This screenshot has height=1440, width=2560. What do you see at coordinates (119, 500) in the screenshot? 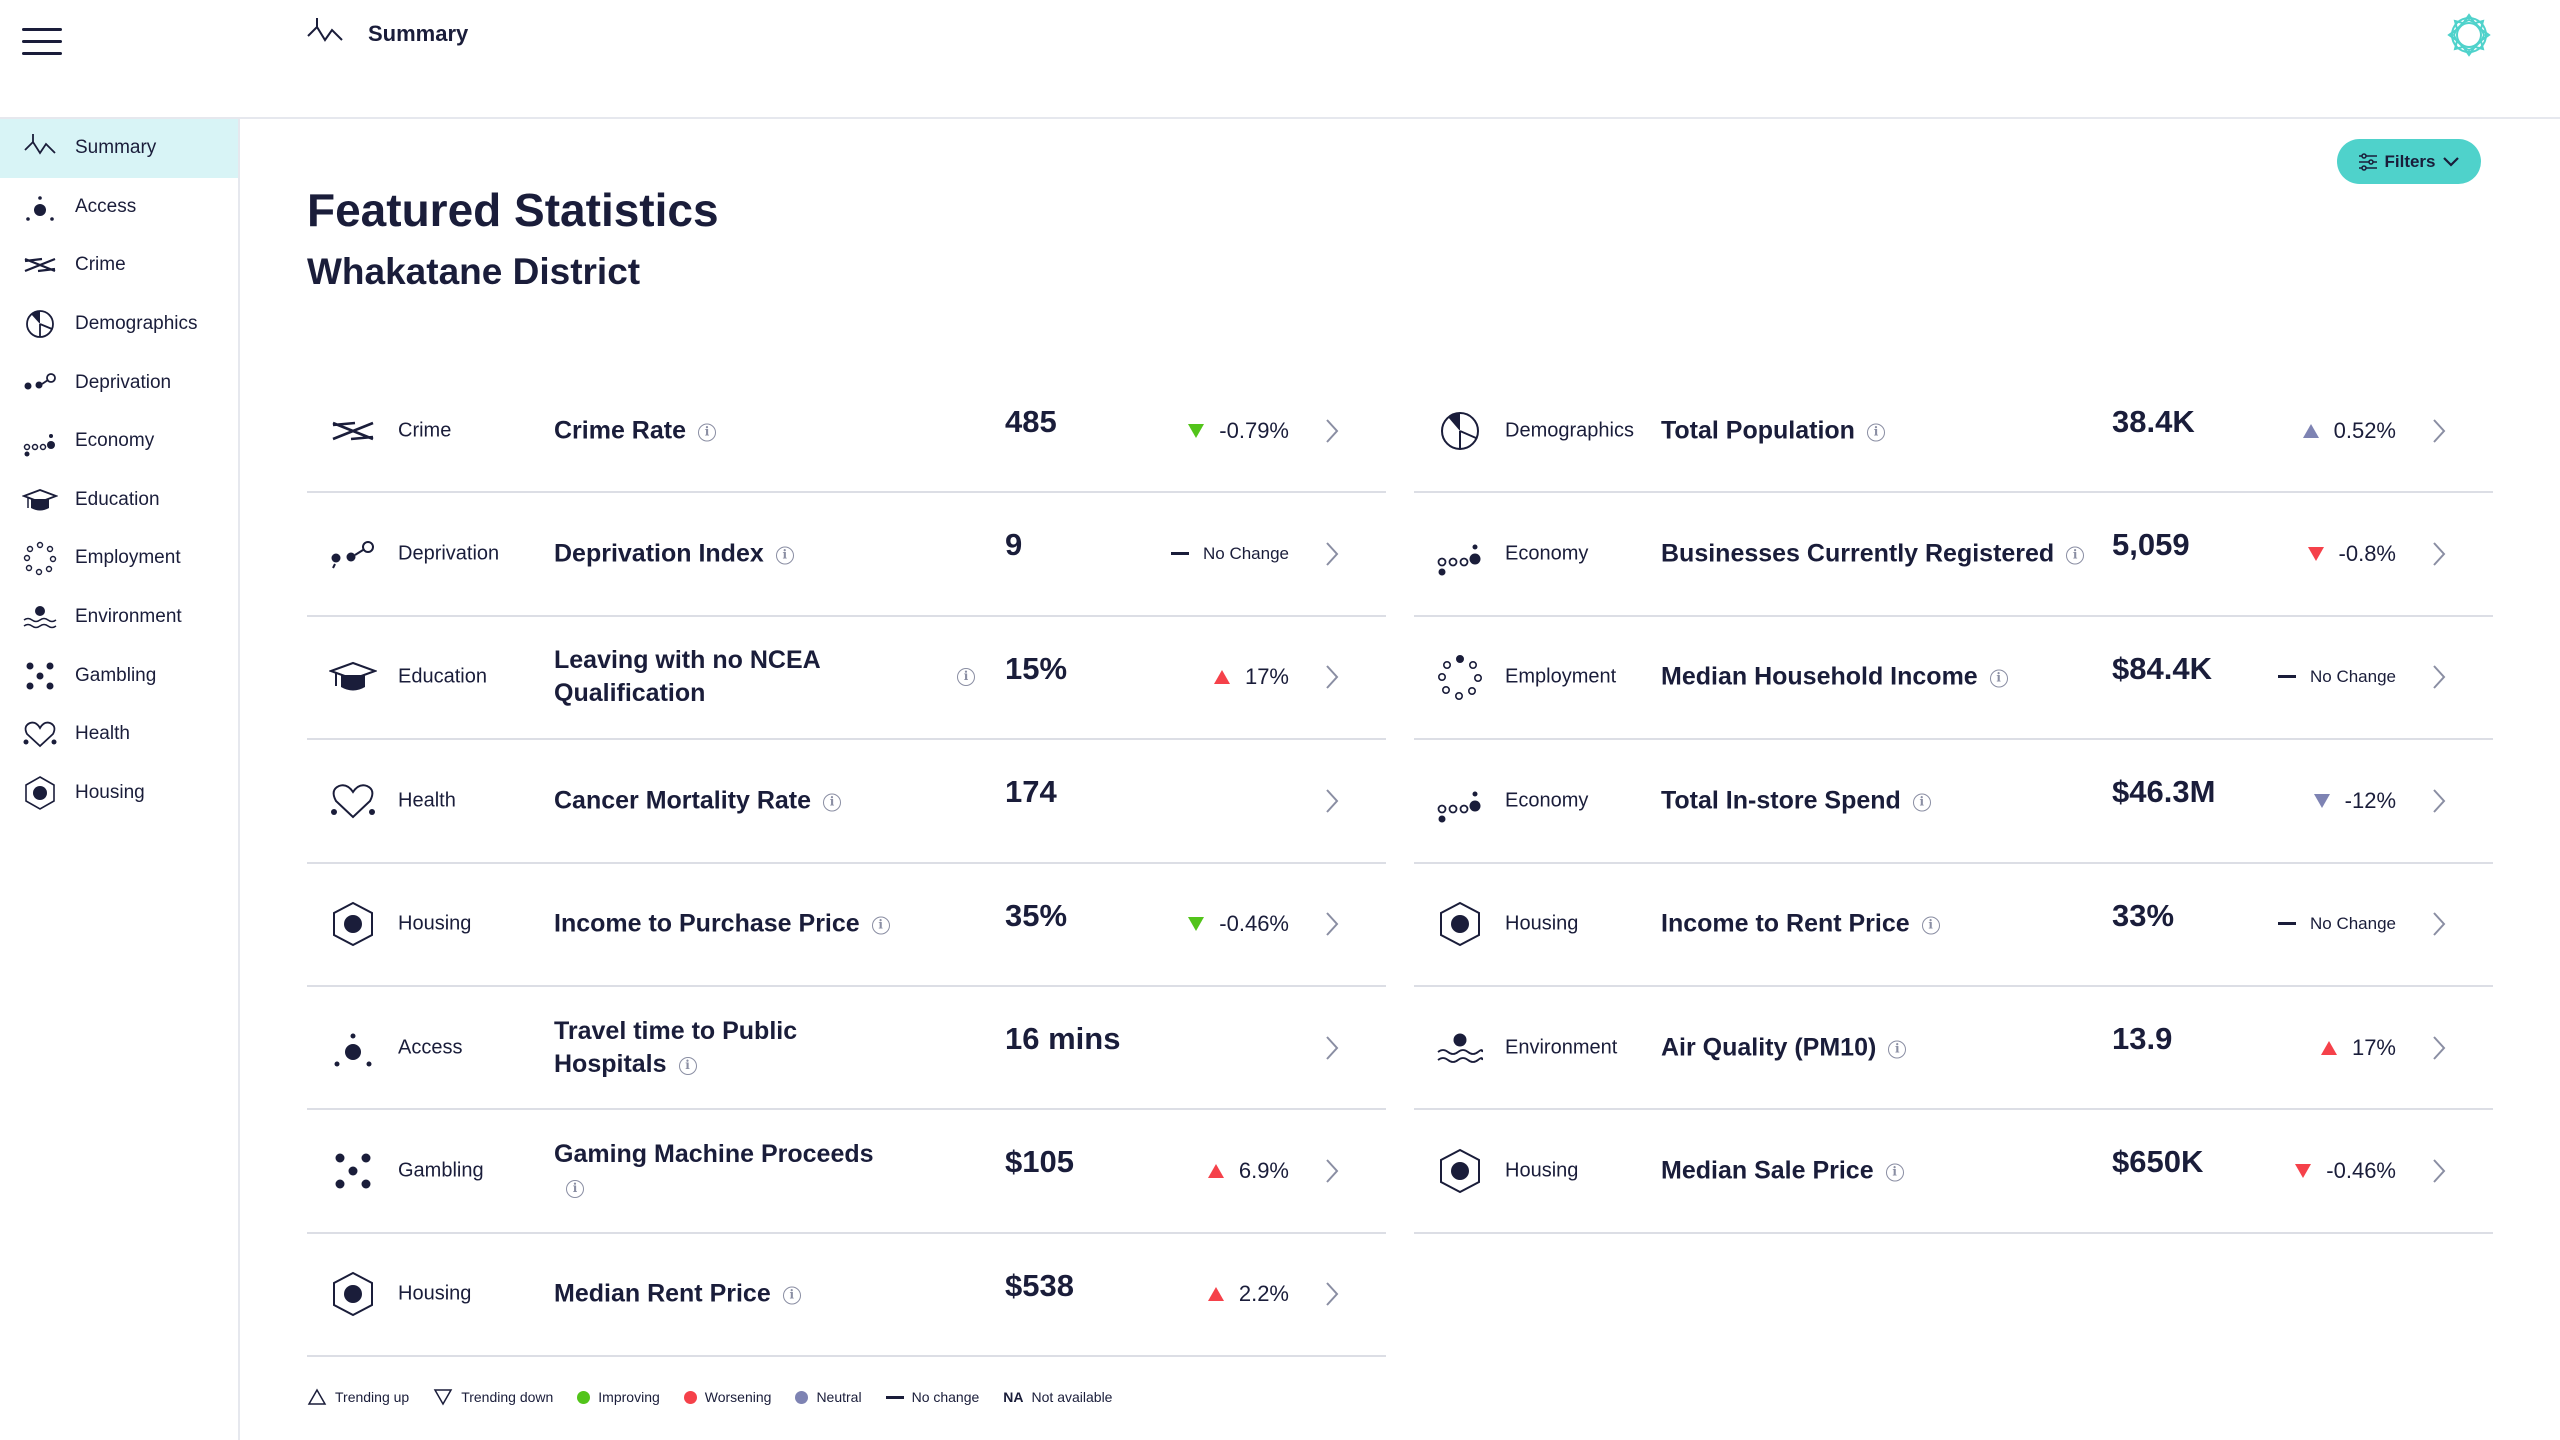
I see `sidebar-item-education: Education` at bounding box center [119, 500].